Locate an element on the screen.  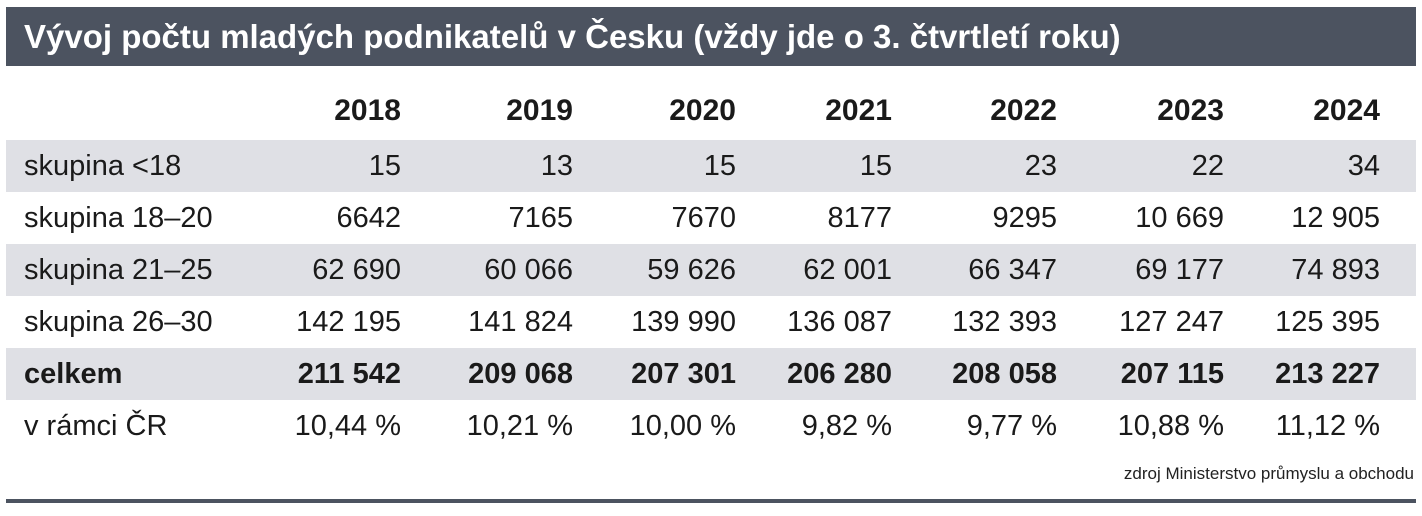
table-cell: 34 is located at coordinates (1320, 166).